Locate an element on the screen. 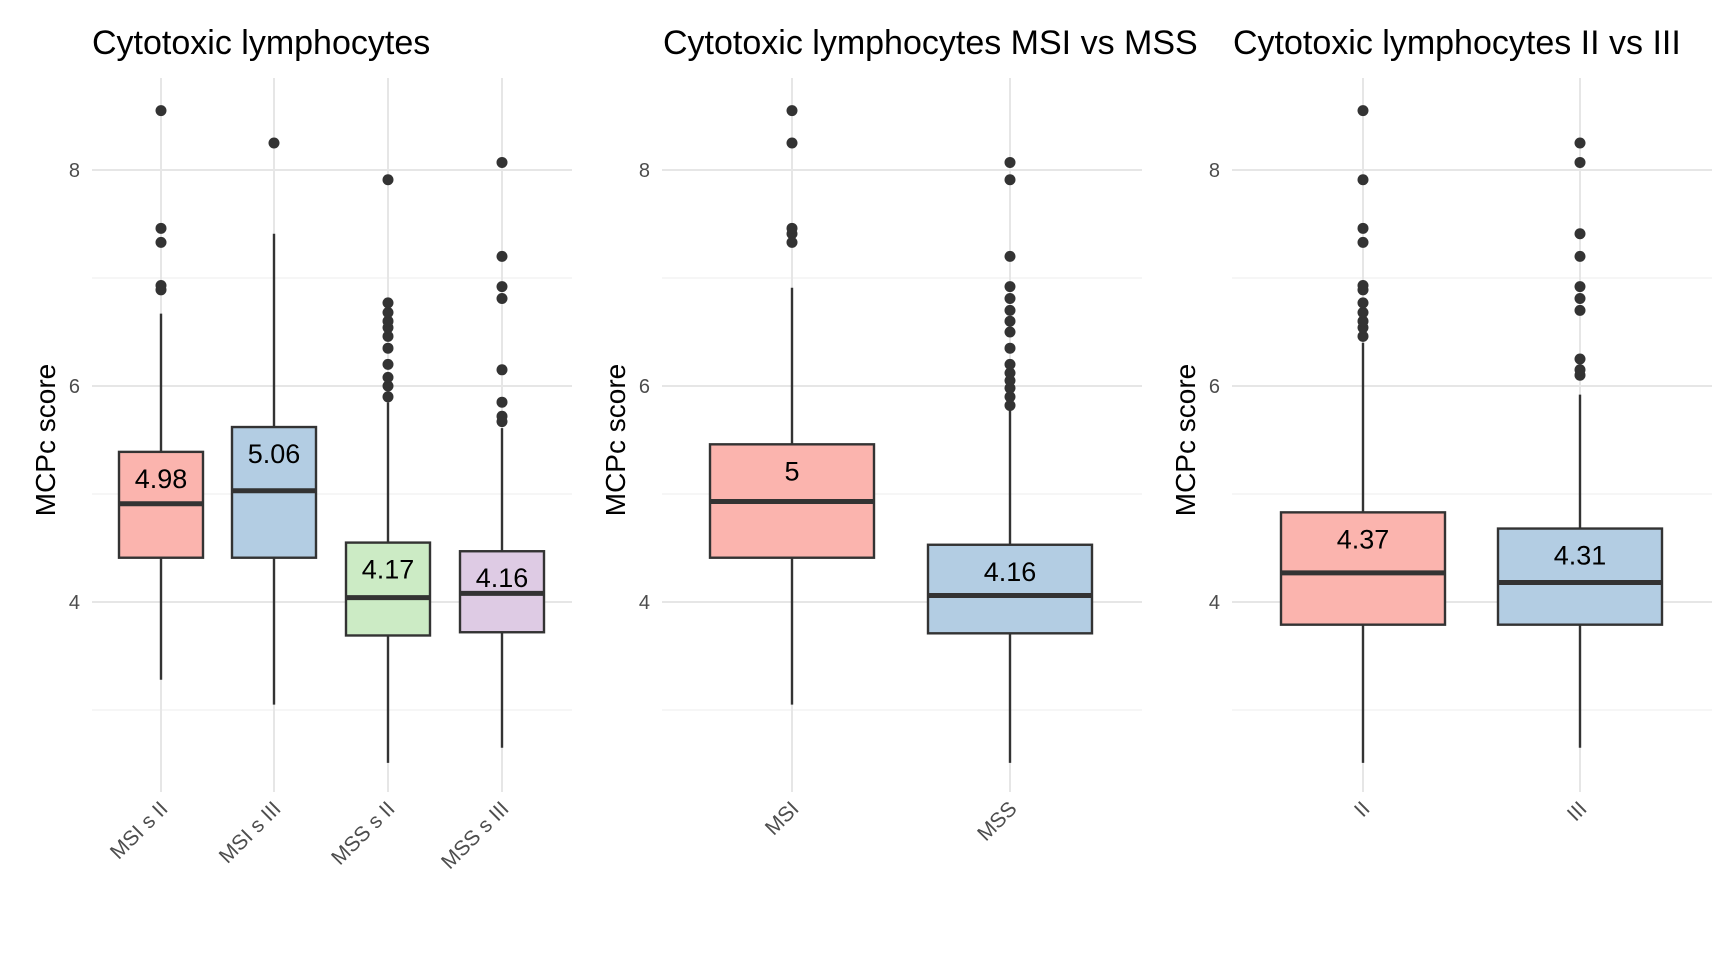 The width and height of the screenshot is (1728, 960). box-mss-s-iii: 4.16 is located at coordinates (502, 452).